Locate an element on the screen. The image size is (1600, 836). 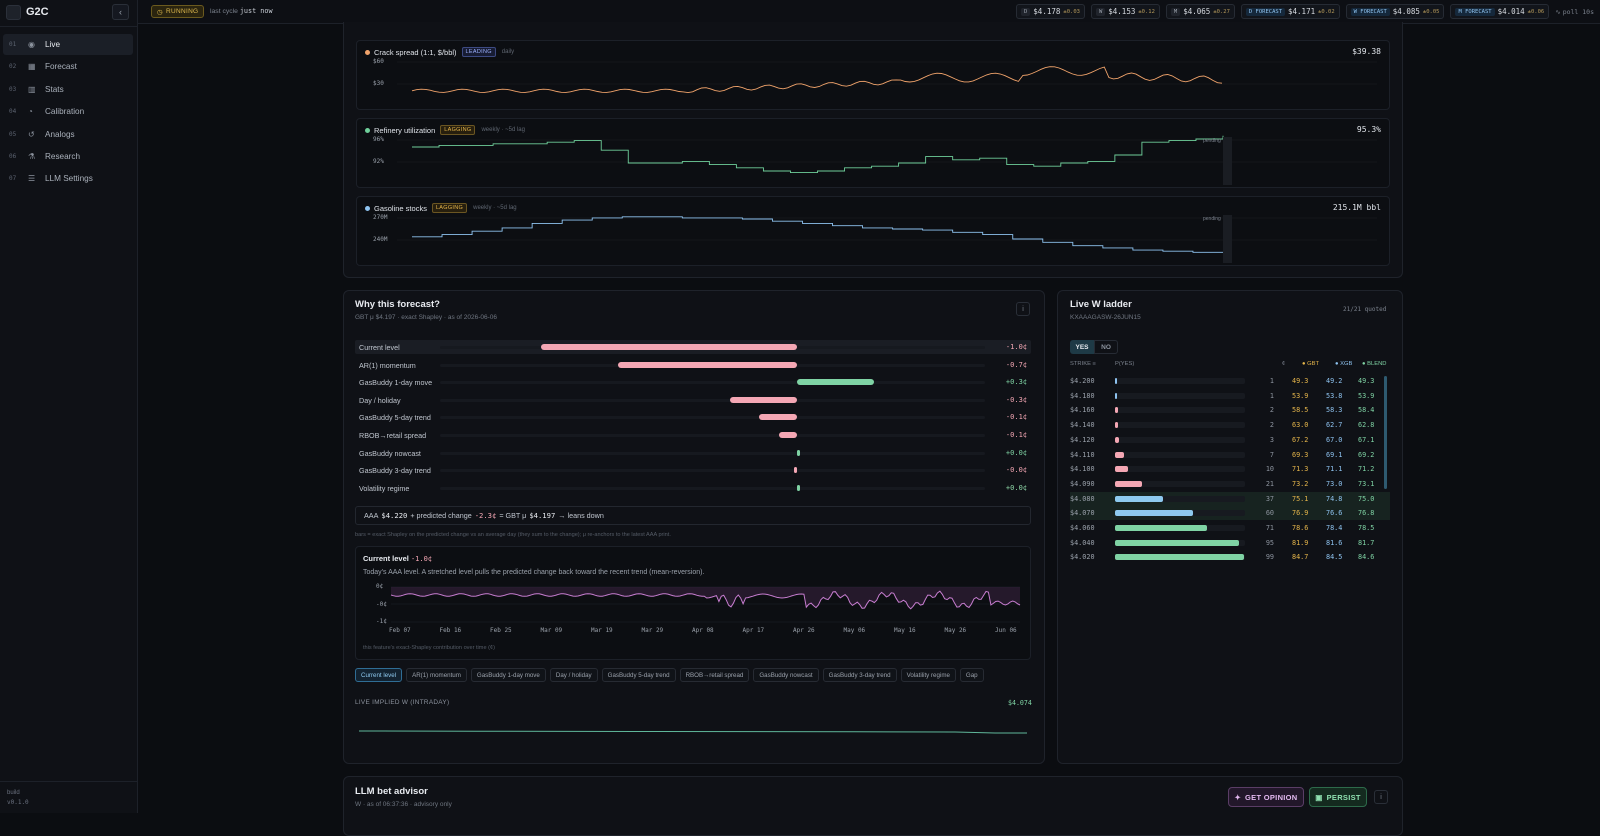
tab-volatility-regime: Volatility regime is located at coordinates (928, 675).